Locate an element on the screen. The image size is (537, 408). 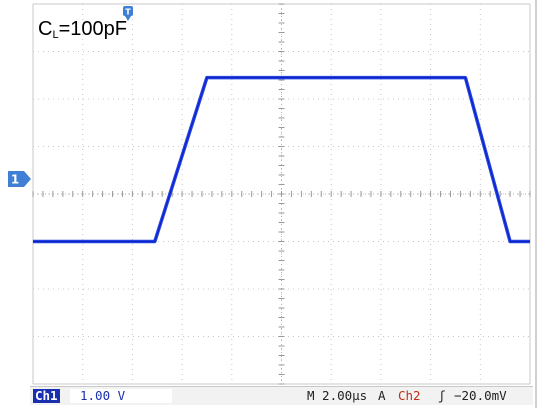
timebase-readout: M 2.00µs is located at coordinates (337, 395).